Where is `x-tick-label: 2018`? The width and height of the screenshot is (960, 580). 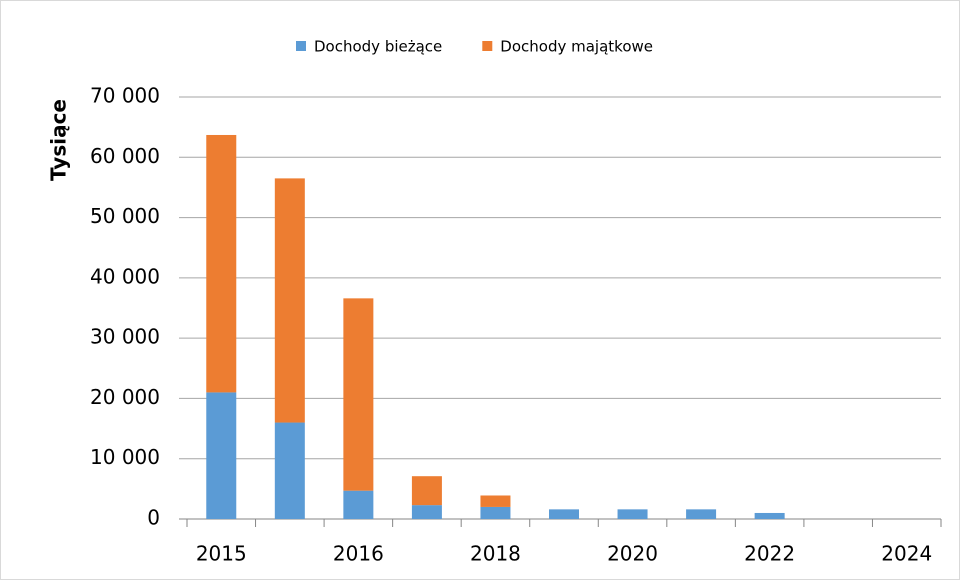
x-tick-label: 2018 is located at coordinates (495, 554).